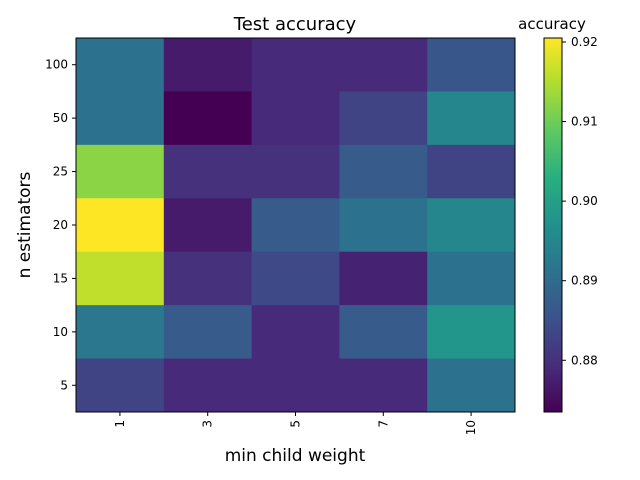 Image resolution: width=640 pixels, height=480 pixels. Describe the element at coordinates (584, 122) in the screenshot. I see `colorbar-tick-label: 0.91` at that location.